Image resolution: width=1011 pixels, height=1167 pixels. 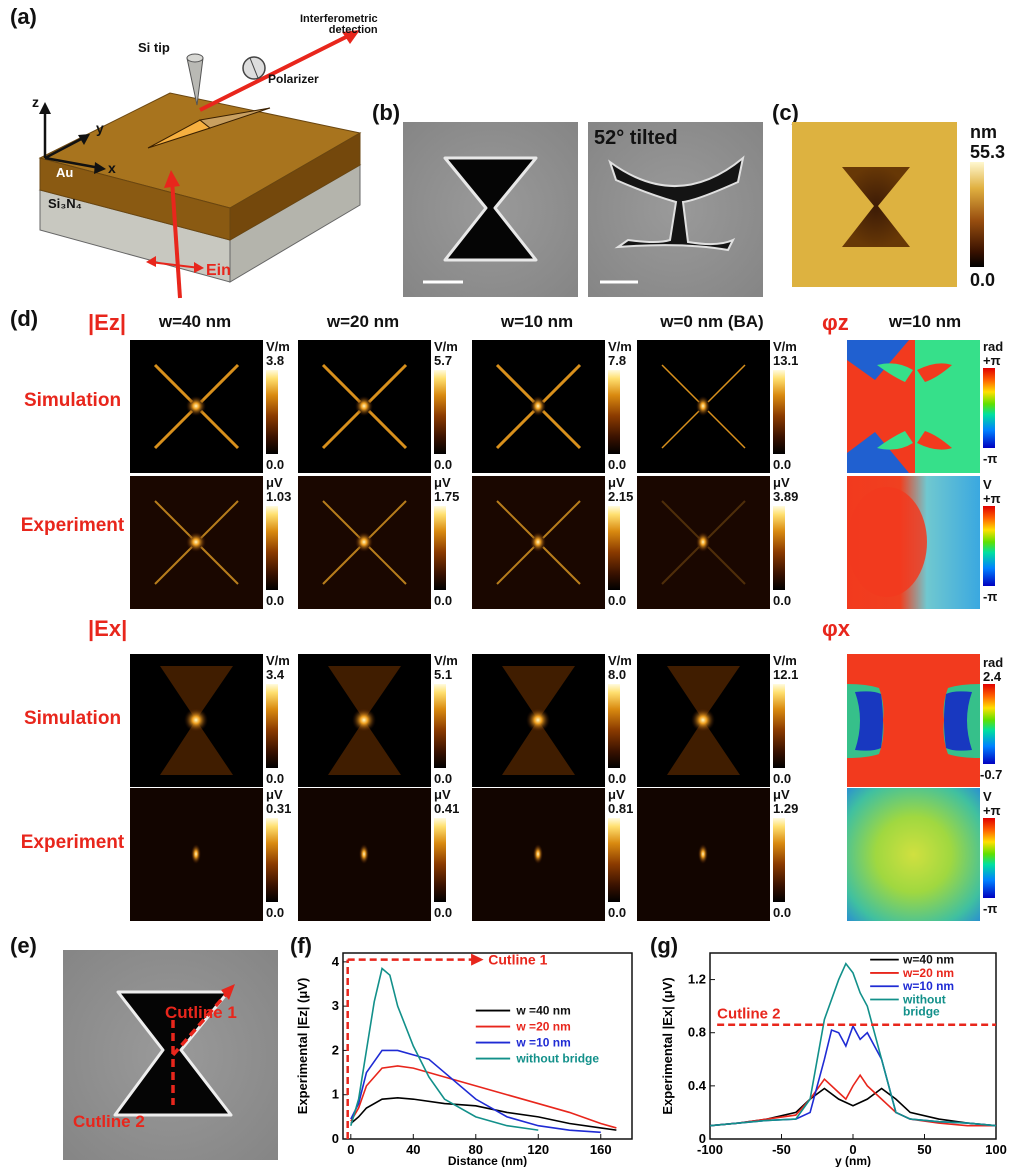 I want to click on ez-sim-max-0: 3.8, so click(x=275, y=360).